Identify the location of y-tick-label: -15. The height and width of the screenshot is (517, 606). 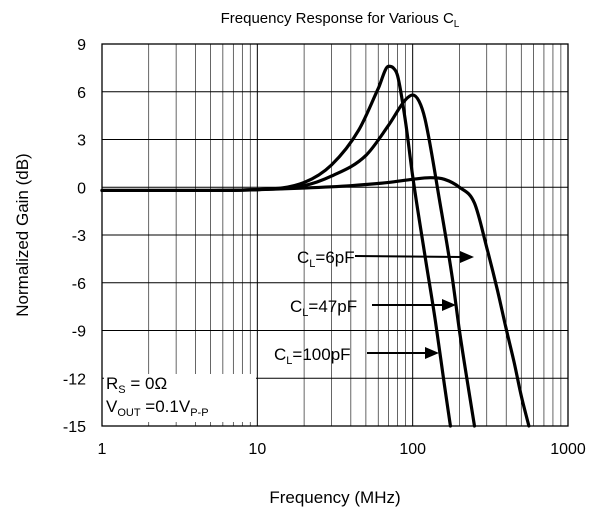
(74, 427).